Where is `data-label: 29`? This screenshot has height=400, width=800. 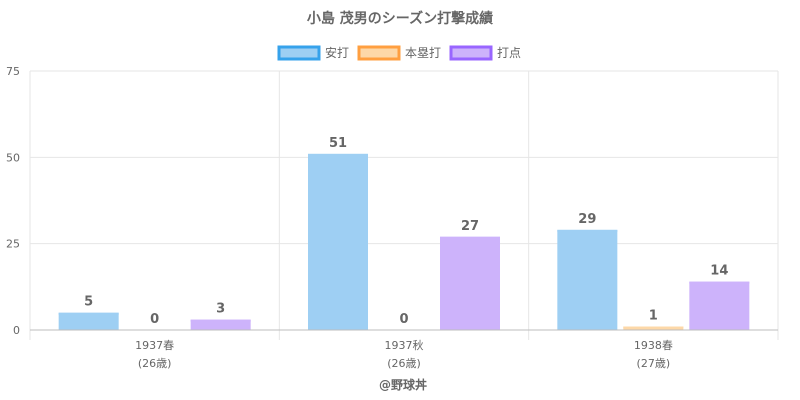 data-label: 29 is located at coordinates (587, 219).